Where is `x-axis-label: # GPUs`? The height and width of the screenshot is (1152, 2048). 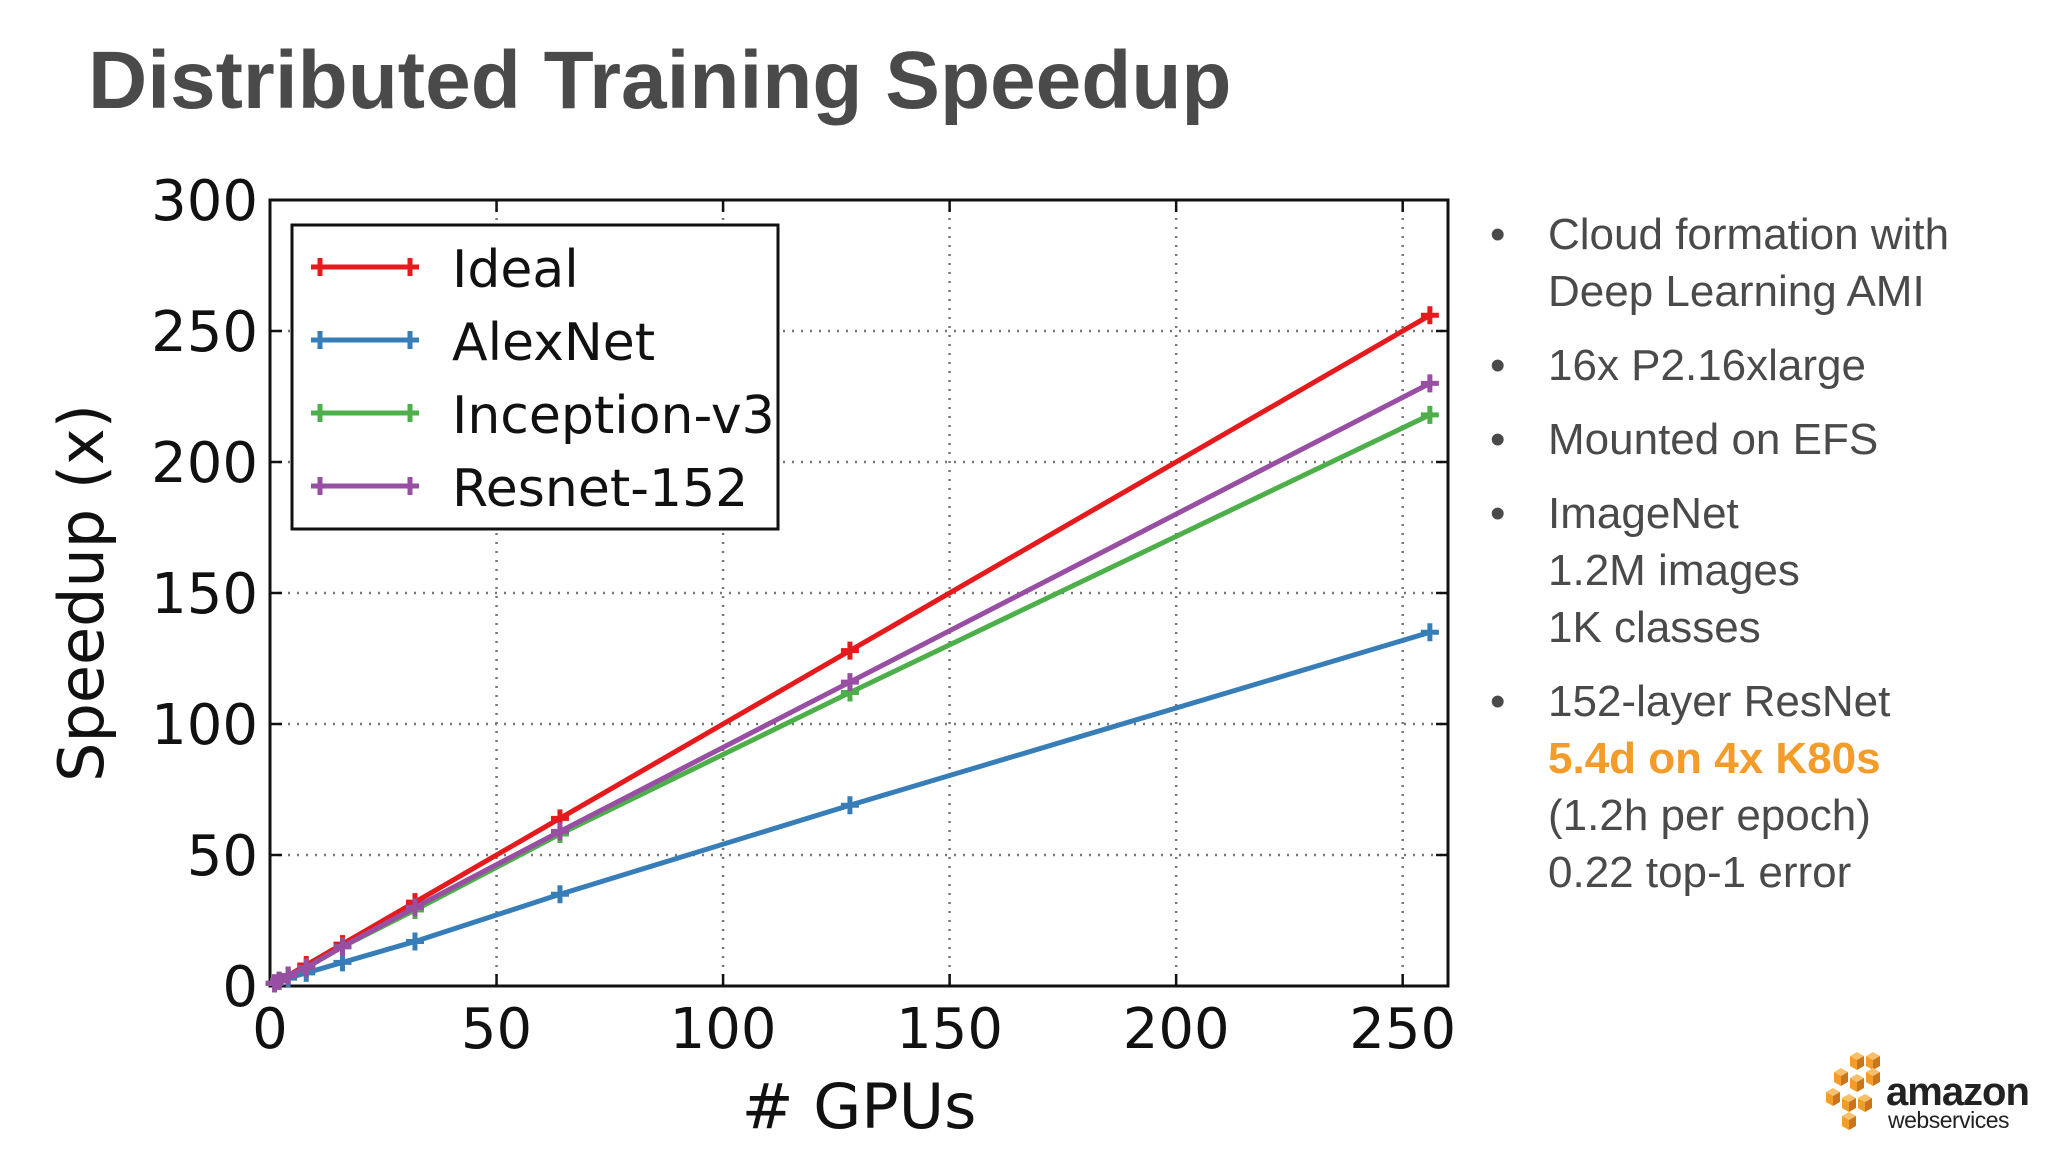
x-axis-label: # GPUs is located at coordinates (859, 1106).